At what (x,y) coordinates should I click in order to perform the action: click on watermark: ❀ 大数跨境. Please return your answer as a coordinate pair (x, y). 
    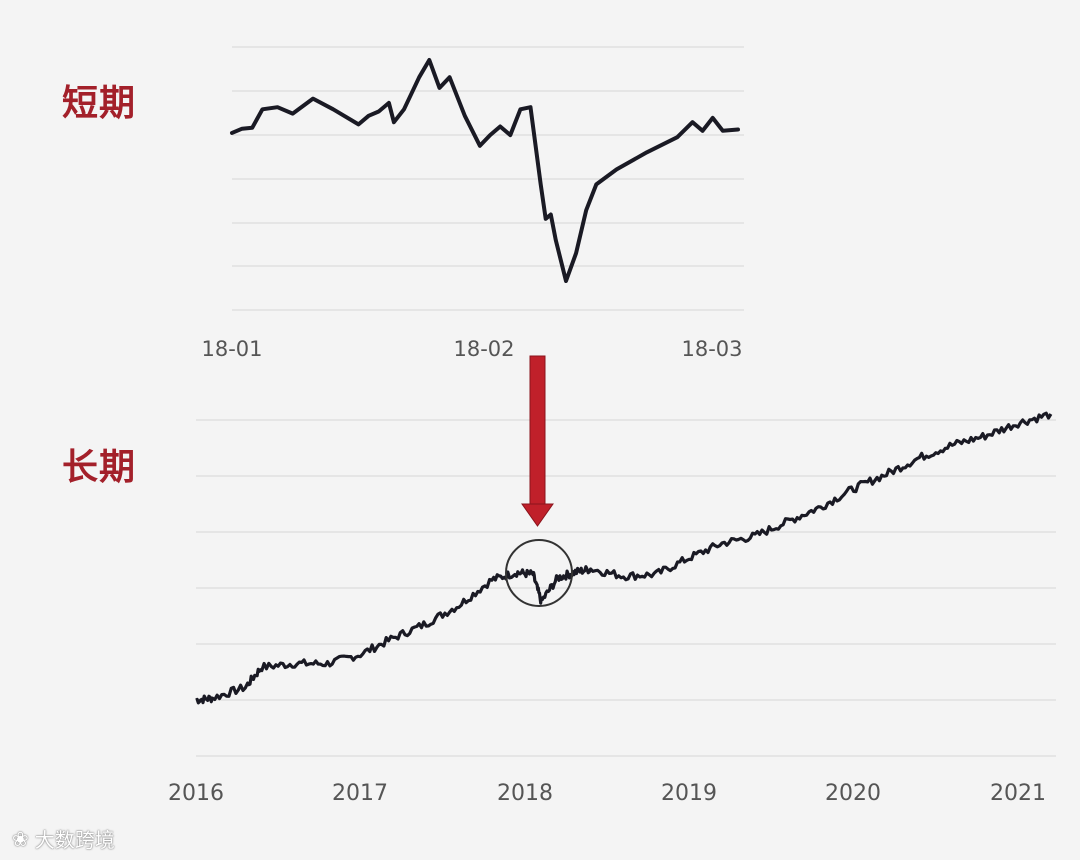
    Looking at the image, I should click on (63, 838).